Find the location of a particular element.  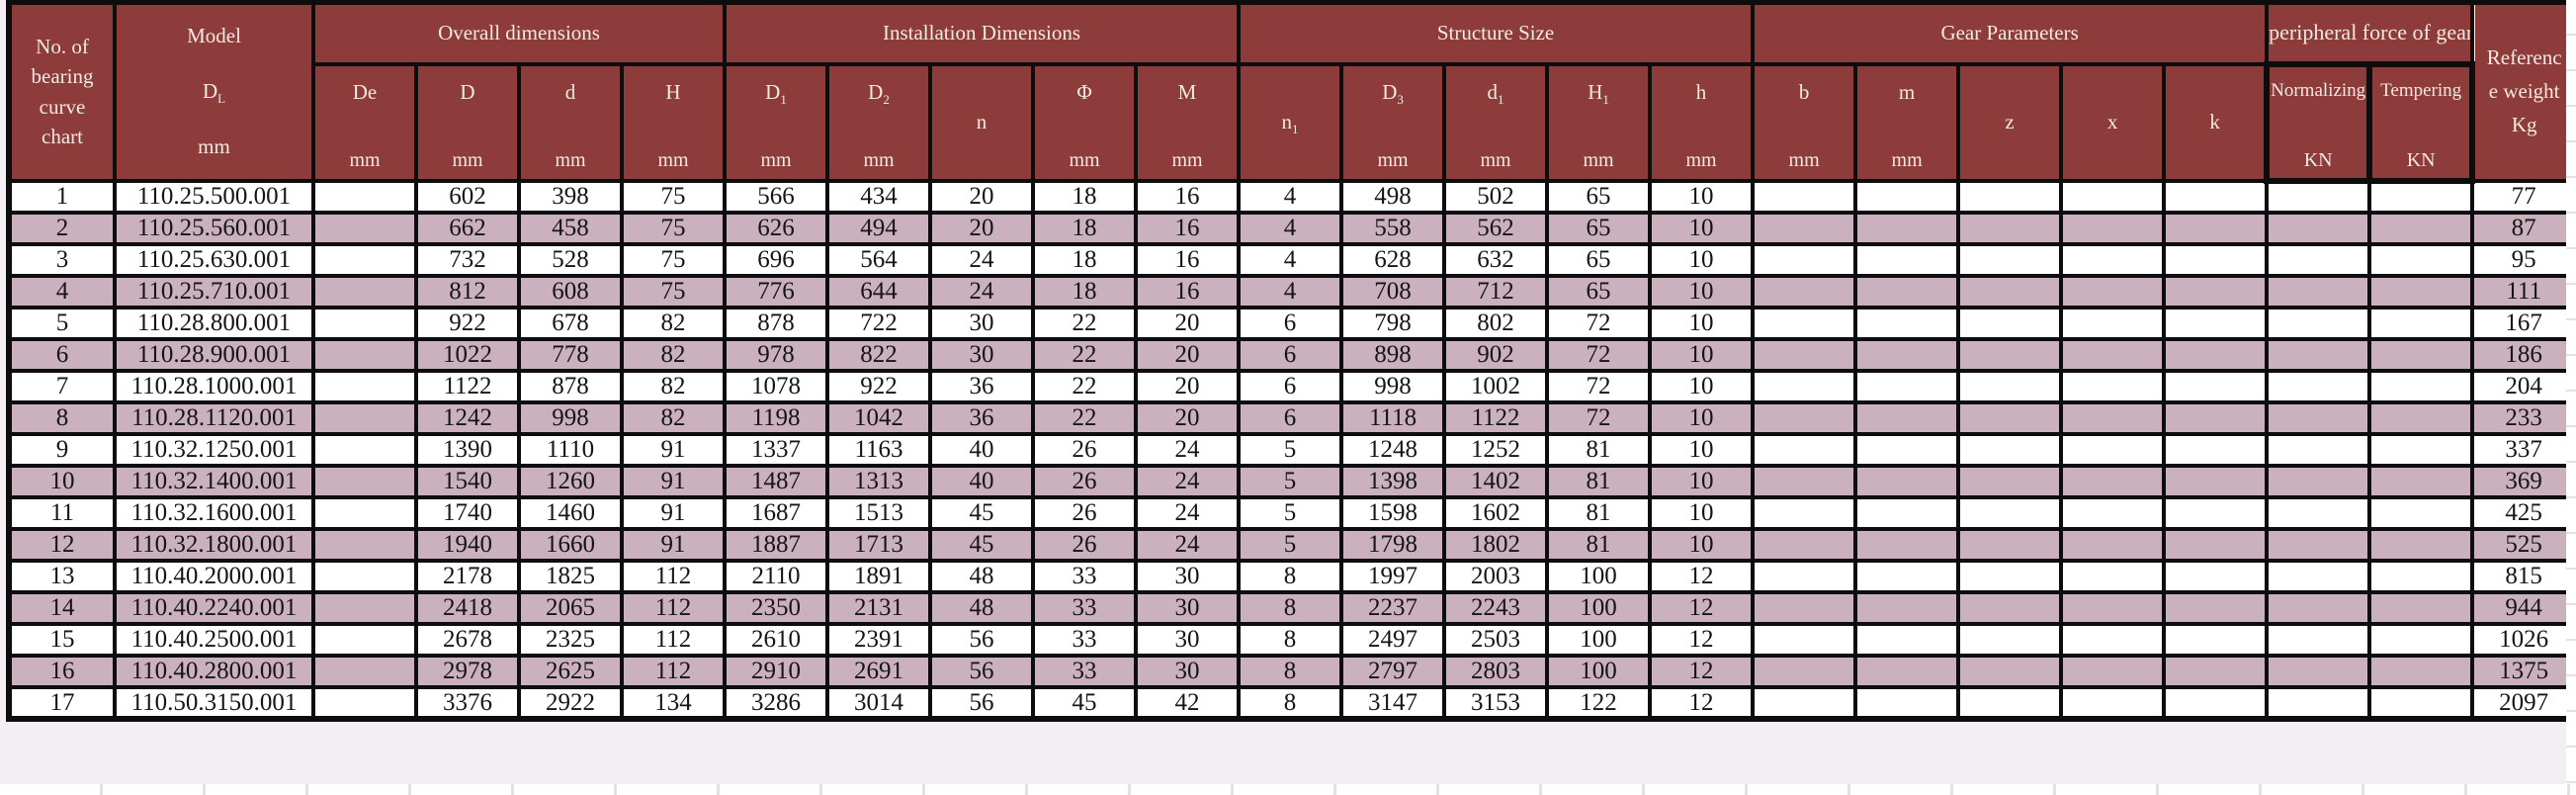

cell-model: 110.40.2500.001 is located at coordinates (214, 639).